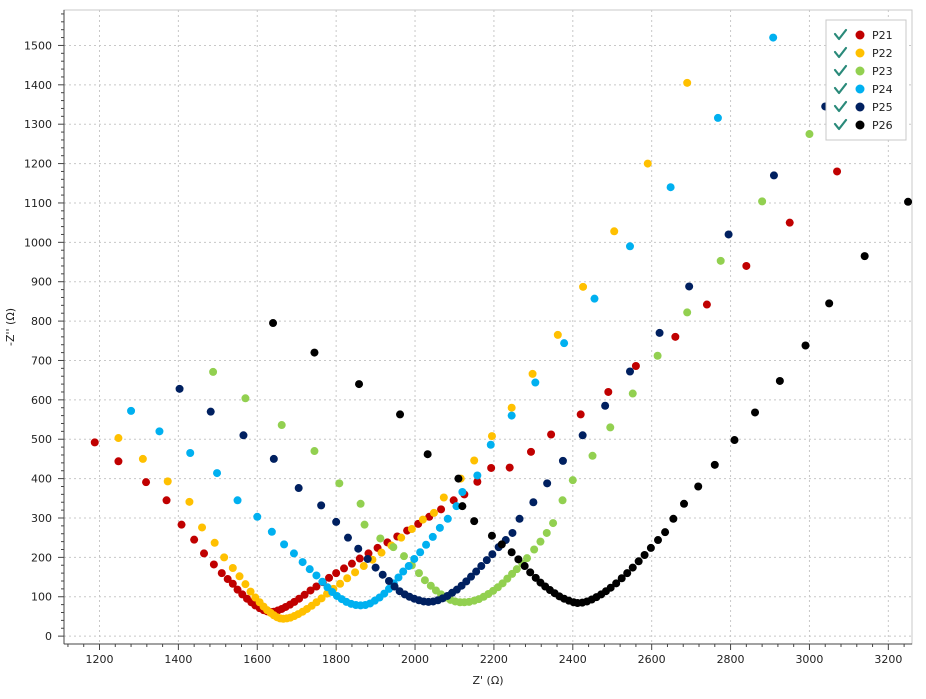  I want to click on legend-item-p23: P23, so click(863, 71).